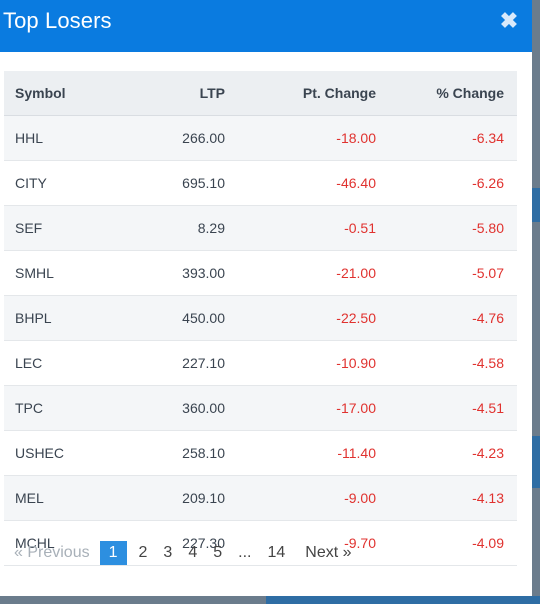  I want to click on cell-ltp: 393.00, so click(180, 273).